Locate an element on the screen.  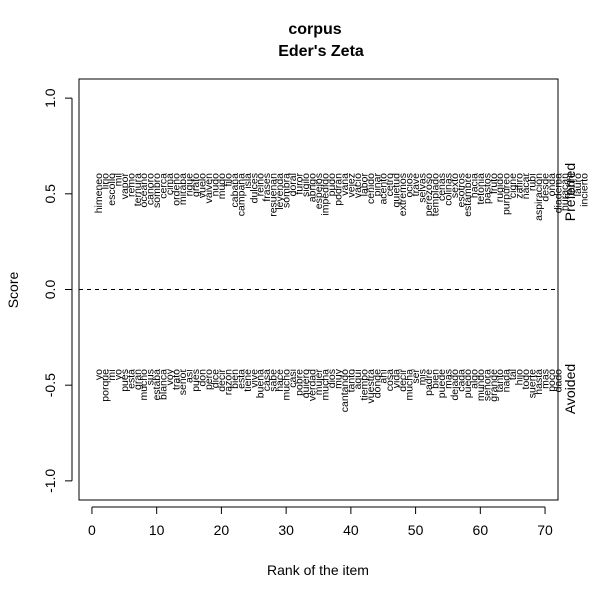
chart-title: corpus is located at coordinates (314, 29).